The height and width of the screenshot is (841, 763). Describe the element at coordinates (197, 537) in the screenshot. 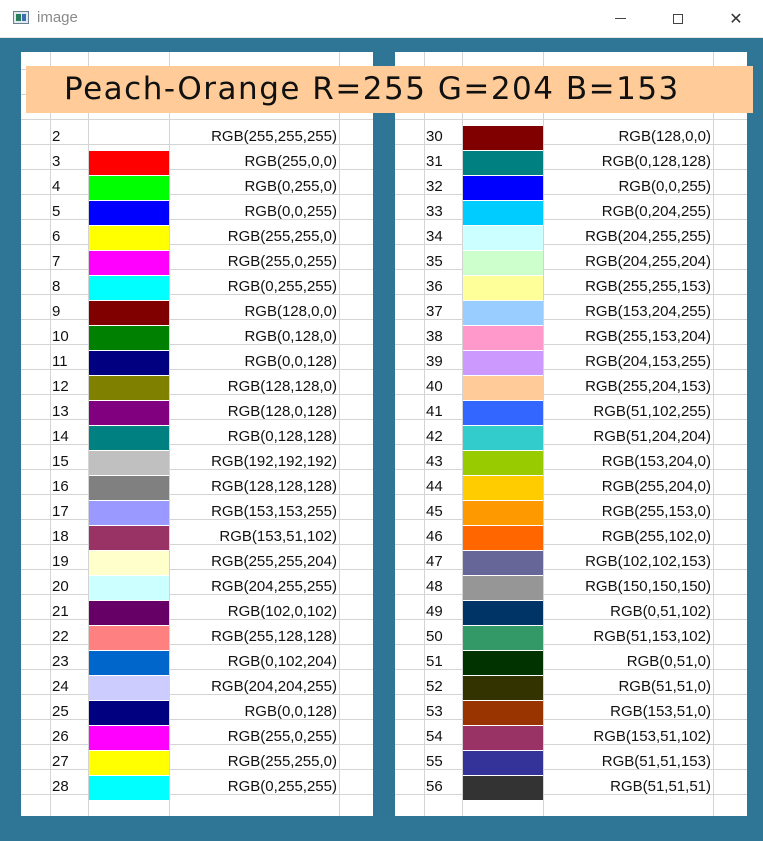

I see `table-row: 18 RGB(153,51,102)` at that location.